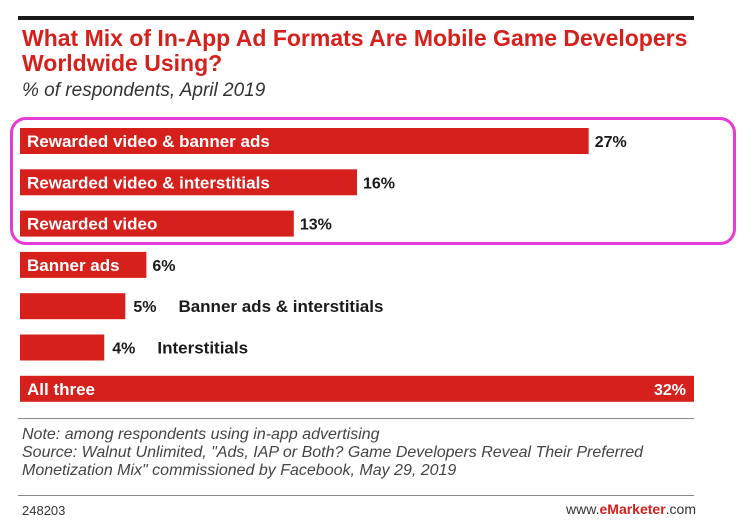  I want to click on value-label: 16%, so click(379, 183).